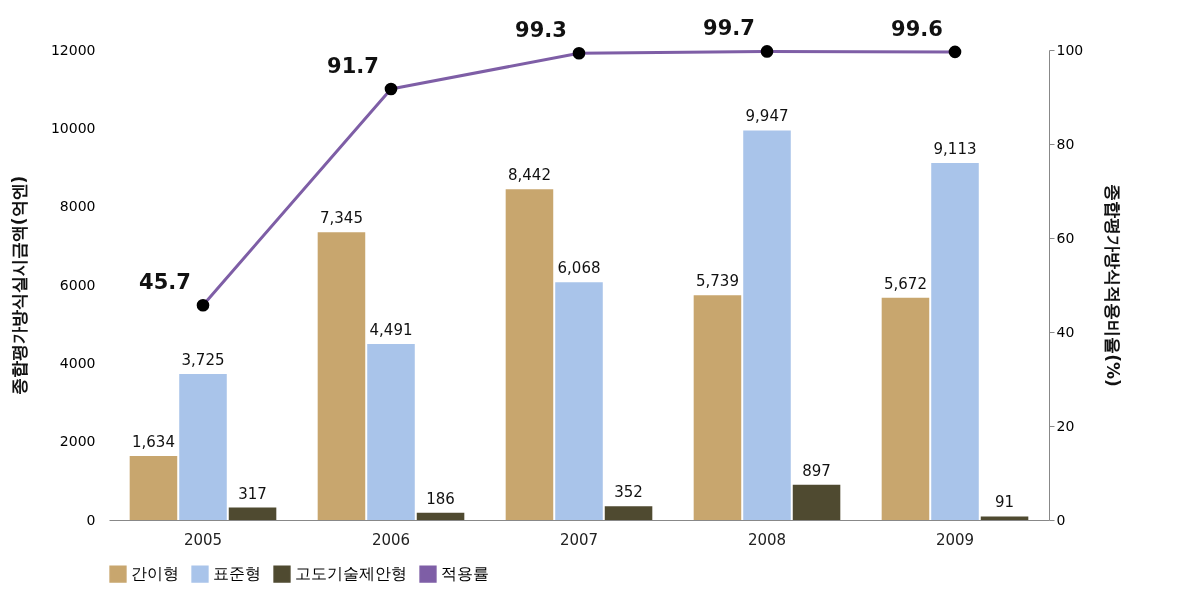 The height and width of the screenshot is (607, 1188). I want to click on data-label: 897, so click(816, 470).